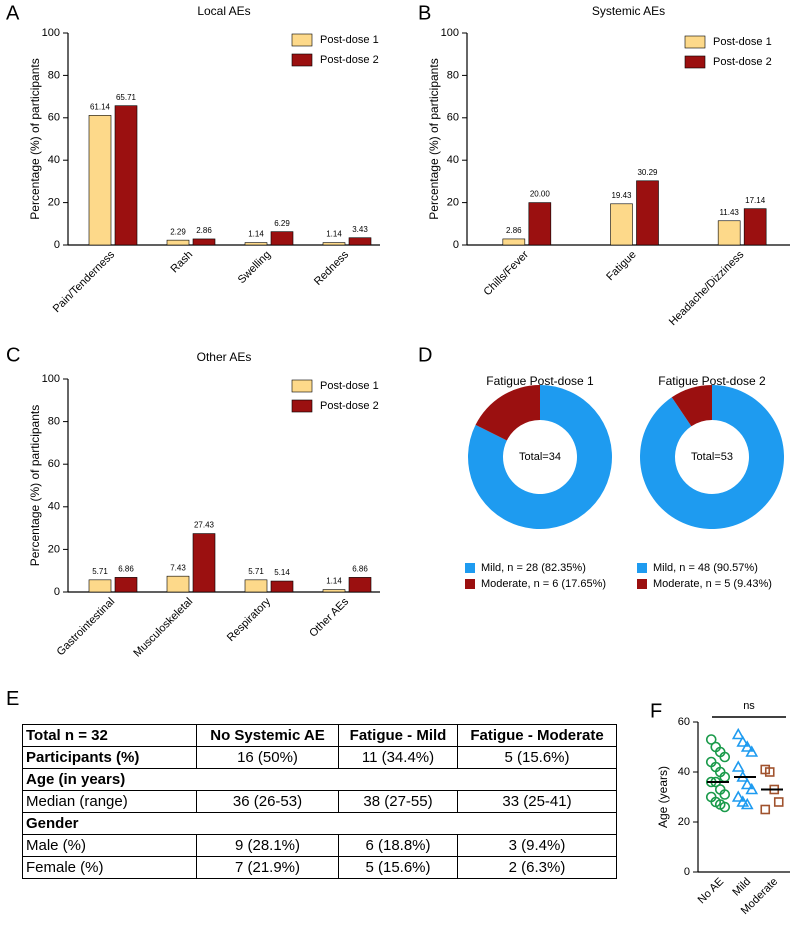 The height and width of the screenshot is (929, 800). Describe the element at coordinates (621, 195) in the screenshot. I see `value-label: 19.43` at that location.